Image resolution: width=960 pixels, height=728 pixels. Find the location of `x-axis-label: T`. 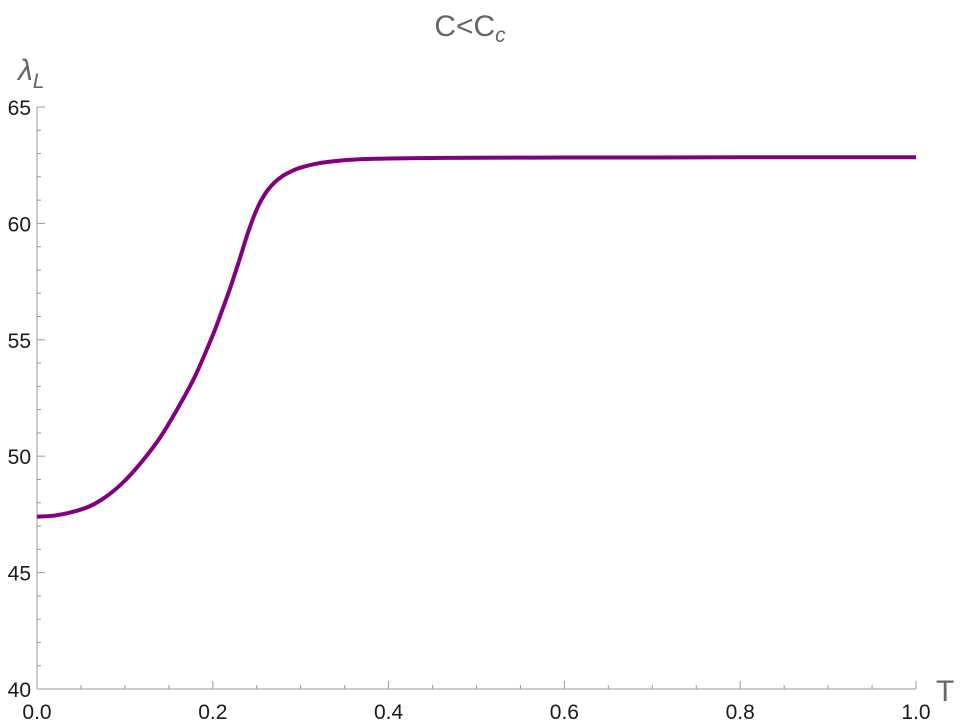

x-axis-label: T is located at coordinates (945, 691).